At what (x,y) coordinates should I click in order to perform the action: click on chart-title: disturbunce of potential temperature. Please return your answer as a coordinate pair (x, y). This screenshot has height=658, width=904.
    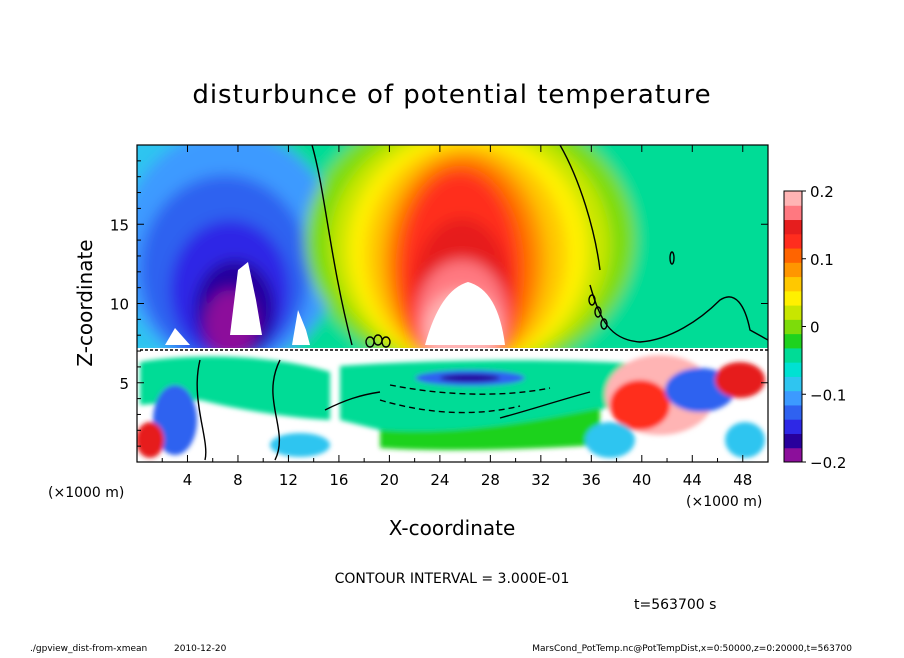
    Looking at the image, I should click on (451, 95).